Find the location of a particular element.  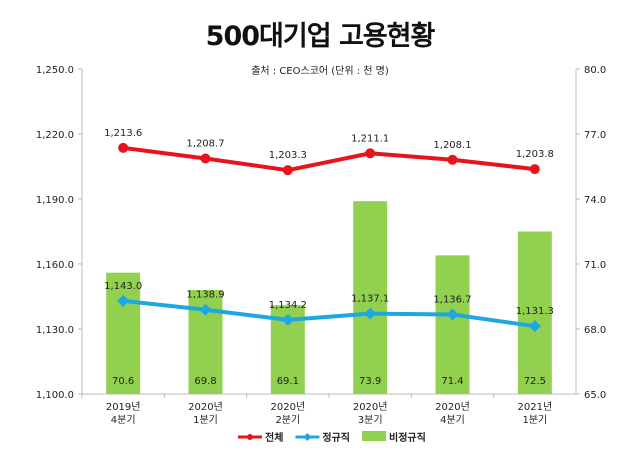

left-tick-label: 1,160.0 is located at coordinates (55, 265).